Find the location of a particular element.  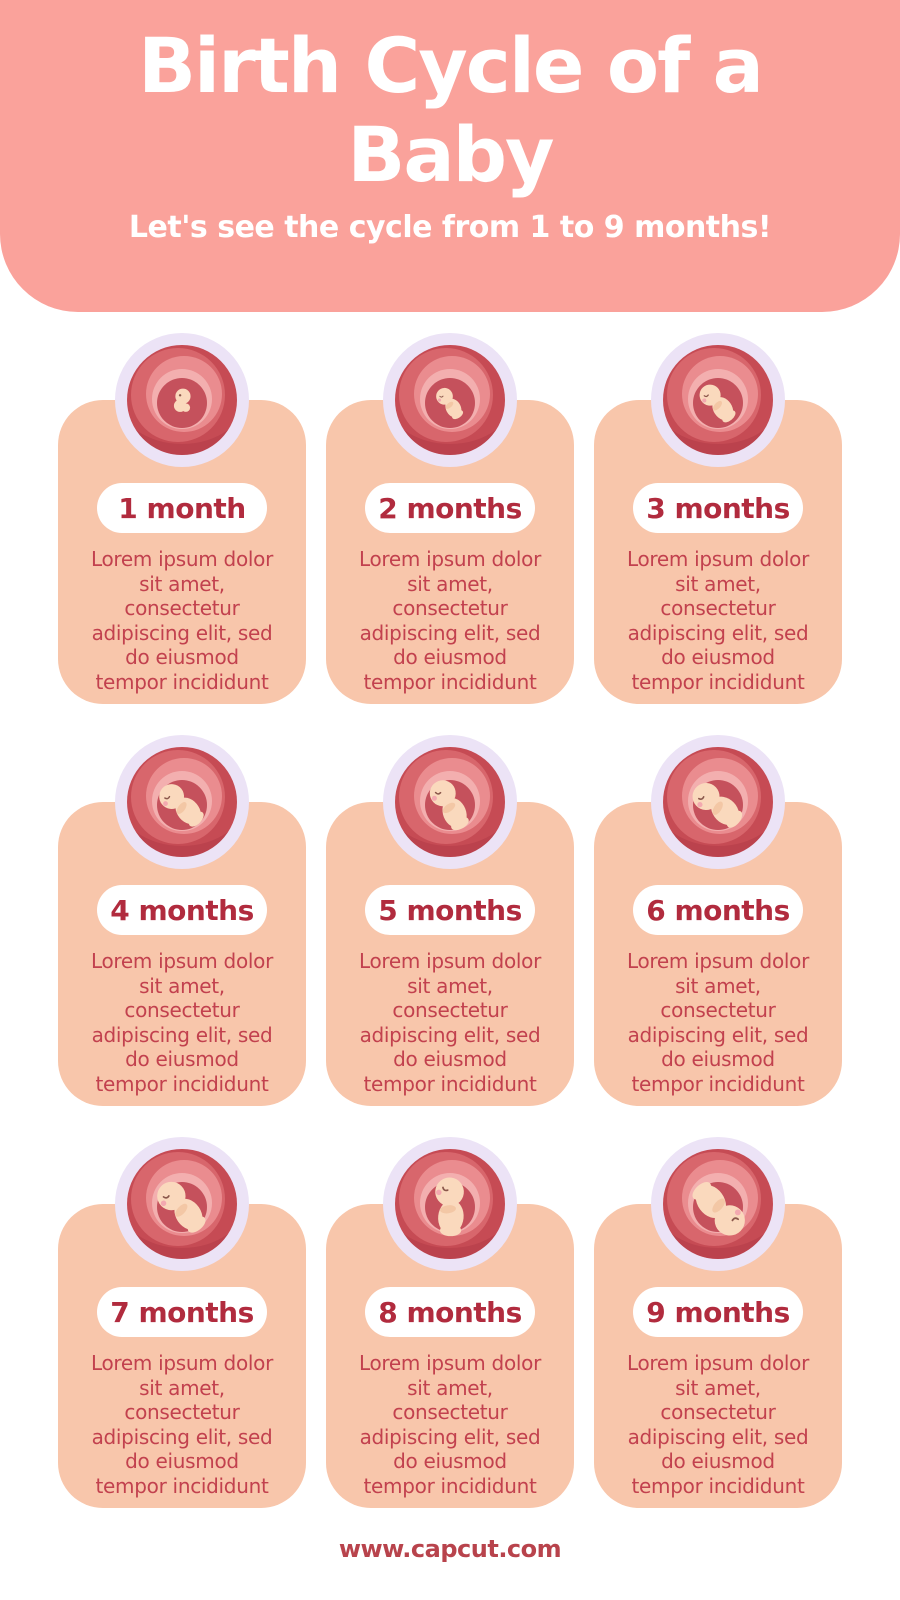

month-pill: 1 month is located at coordinates (182, 508).